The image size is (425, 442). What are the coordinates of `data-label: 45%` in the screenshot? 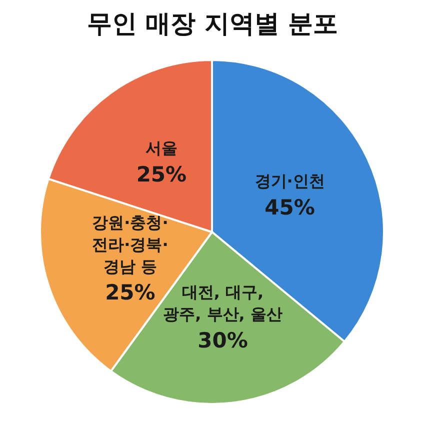 It's located at (289, 207).